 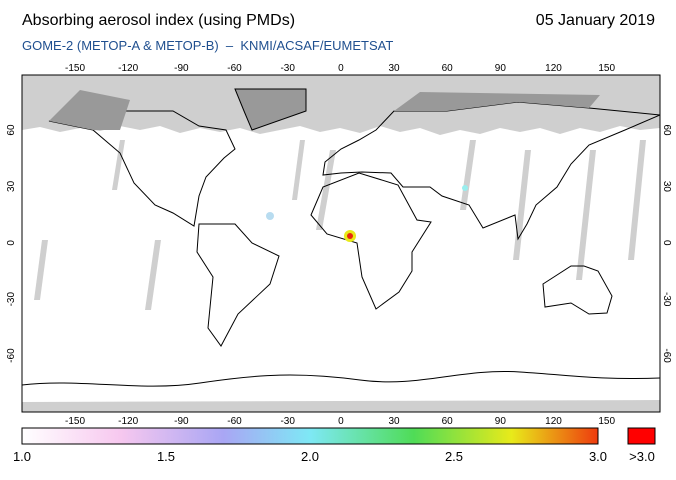 What do you see at coordinates (234, 421) in the screenshot?
I see `longitude-label-bottom: -60` at bounding box center [234, 421].